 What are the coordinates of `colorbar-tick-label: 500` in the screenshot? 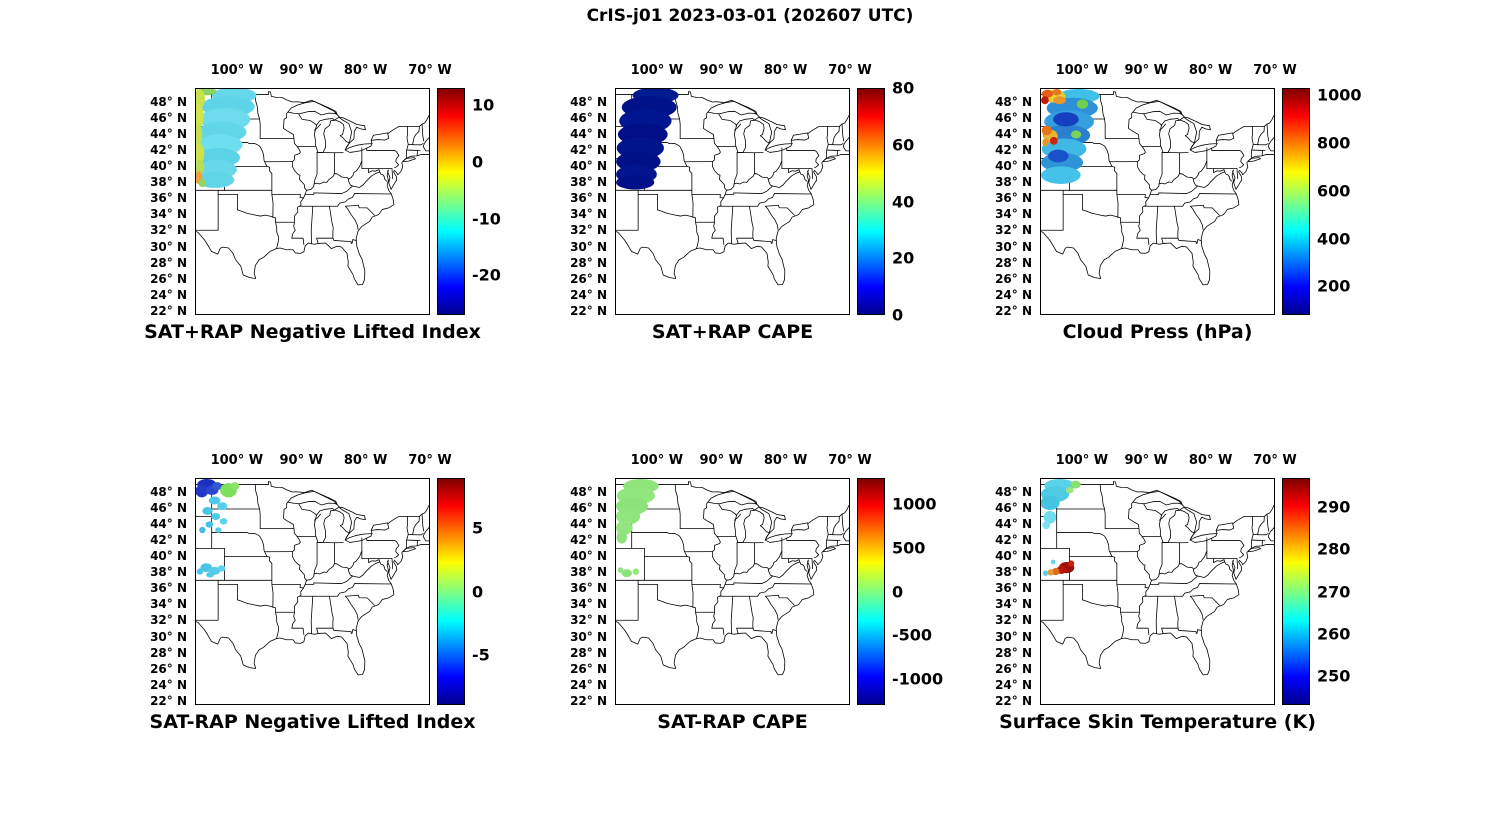 It's located at (909, 548).